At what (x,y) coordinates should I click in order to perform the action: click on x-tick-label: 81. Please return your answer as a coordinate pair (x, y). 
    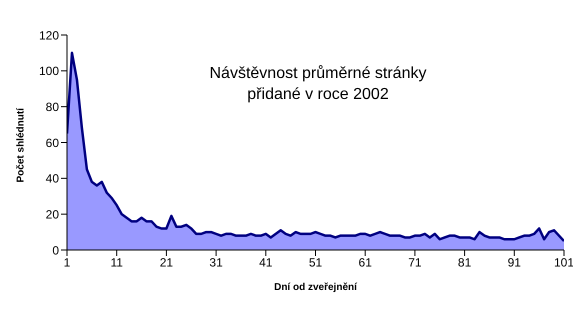
    Looking at the image, I should click on (465, 263).